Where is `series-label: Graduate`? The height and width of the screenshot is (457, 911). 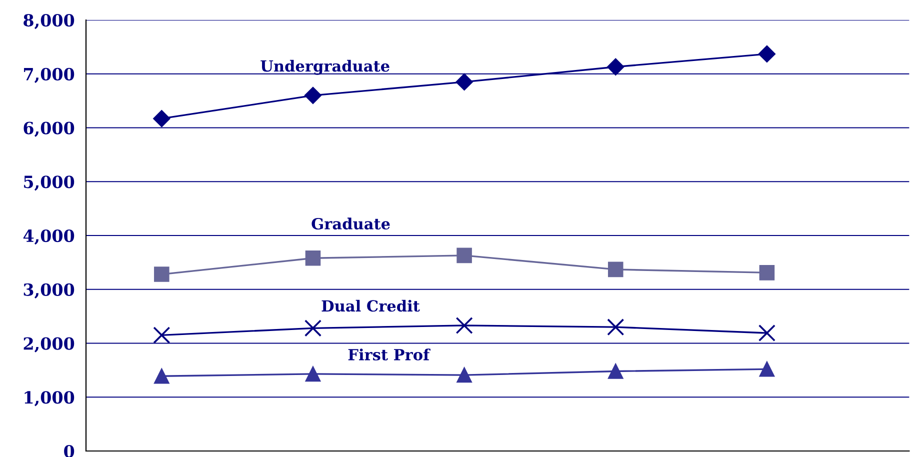
series-label: Graduate is located at coordinates (351, 224).